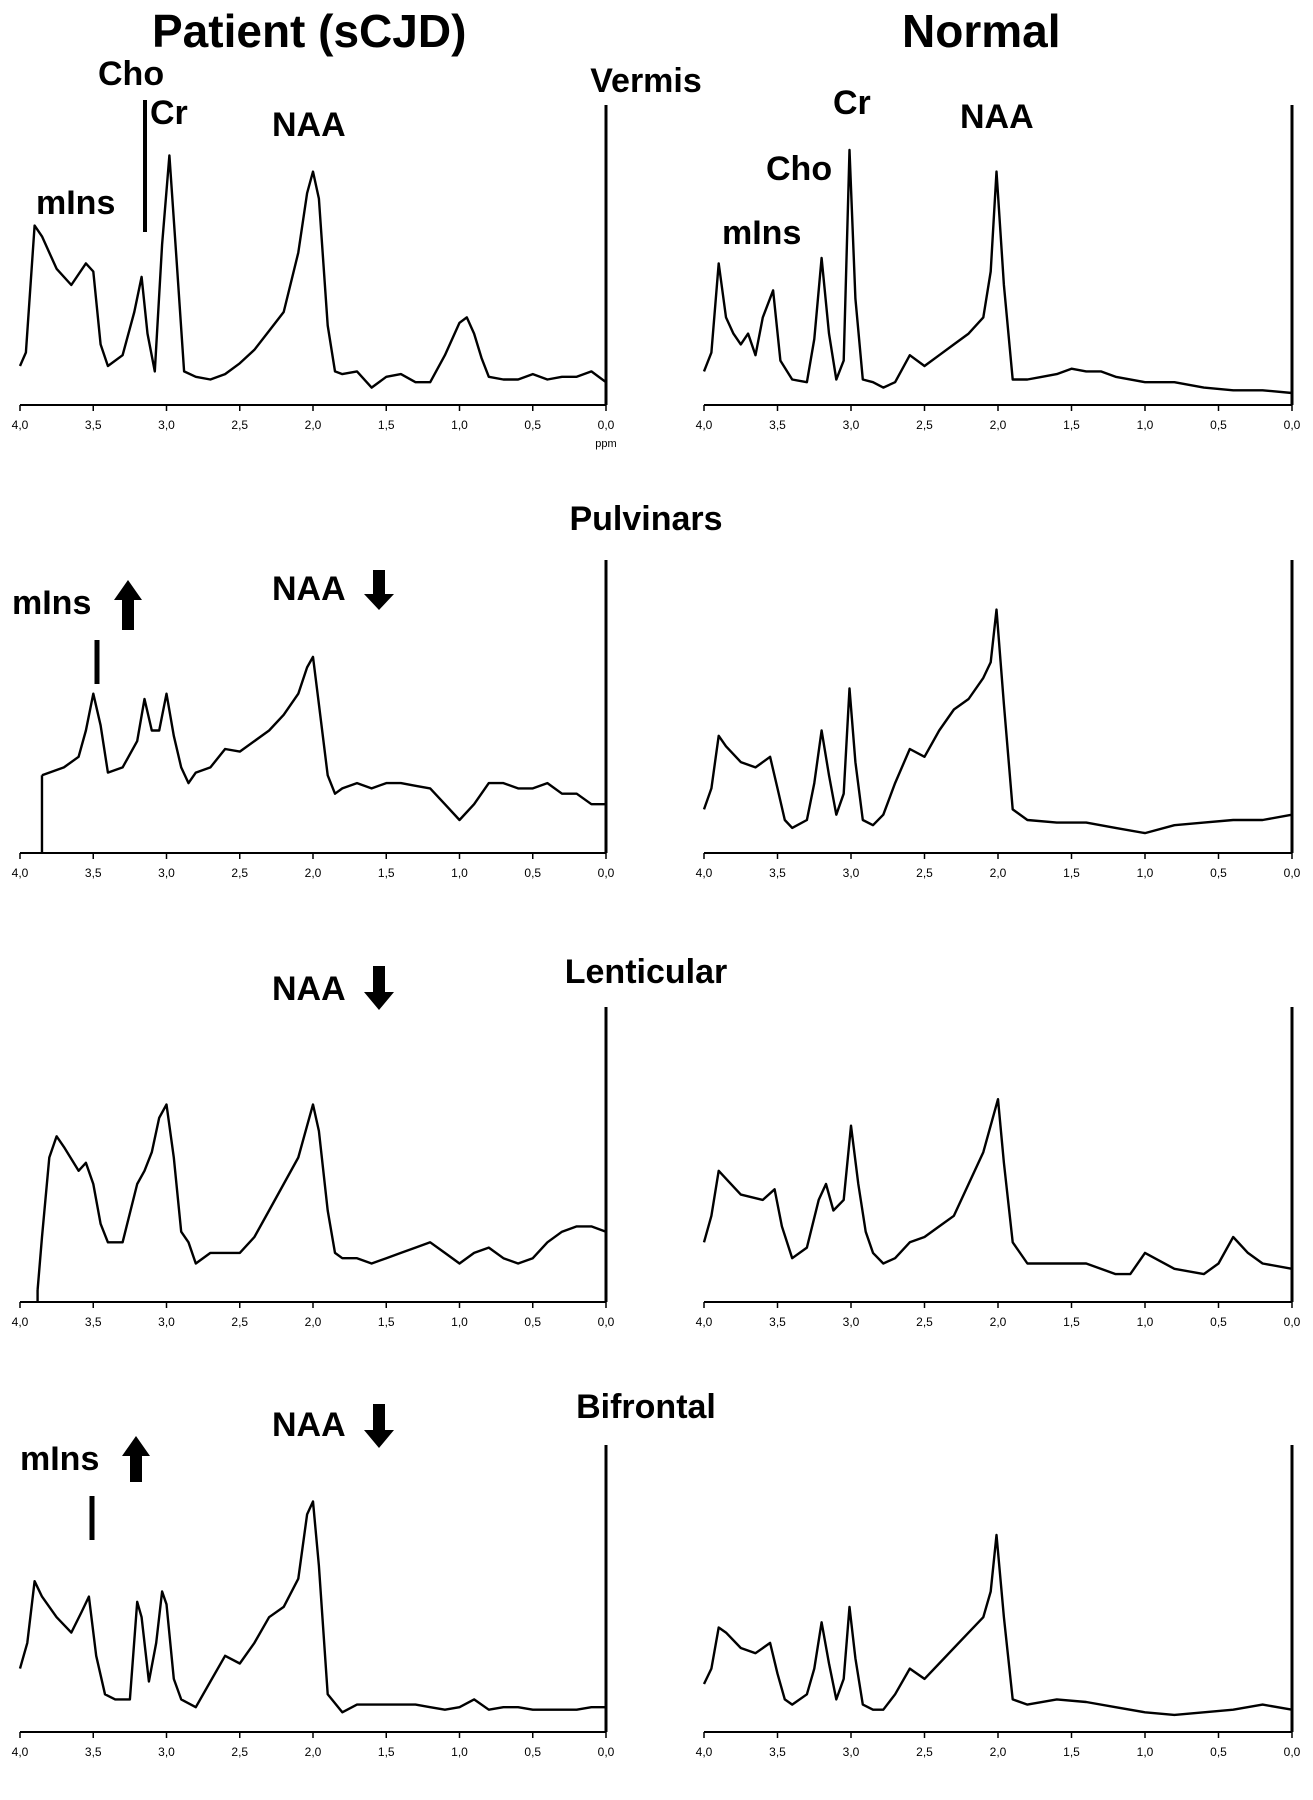 This screenshot has height=1800, width=1313. What do you see at coordinates (981, 31) in the screenshot?
I see `column-title-normal: Normal` at bounding box center [981, 31].